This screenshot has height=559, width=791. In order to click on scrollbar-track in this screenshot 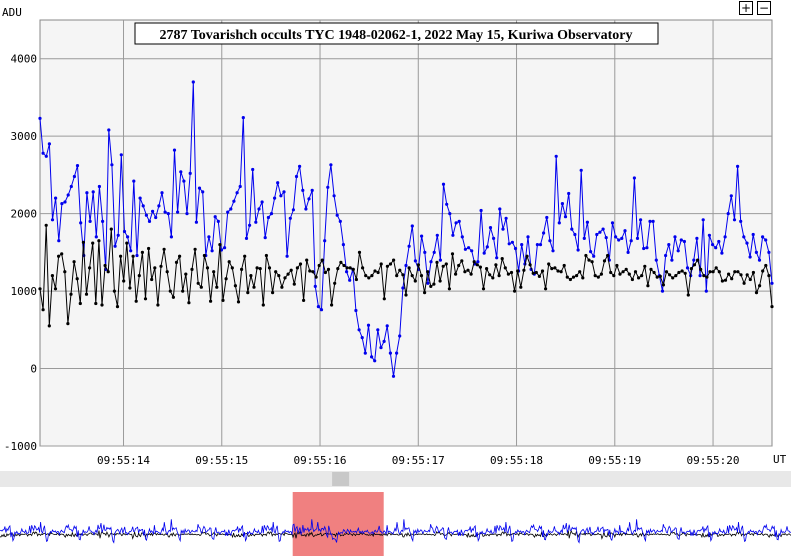, I will do `click(395, 479)`.